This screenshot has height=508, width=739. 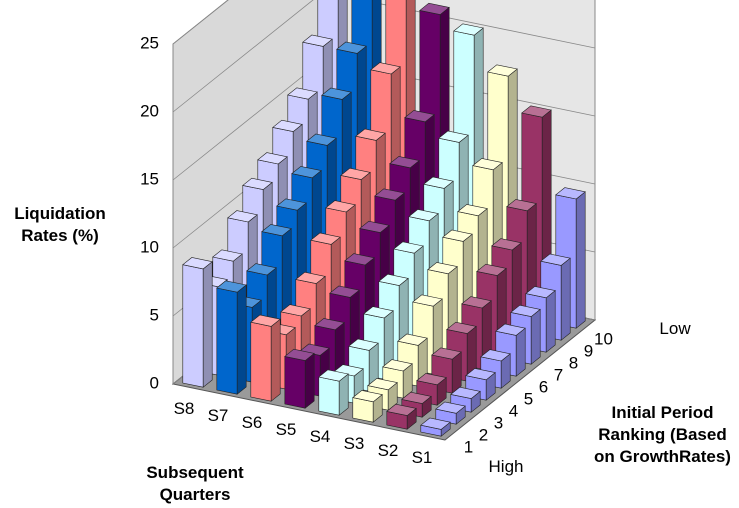 I want to click on z-tick-label: 9, so click(x=588, y=350).